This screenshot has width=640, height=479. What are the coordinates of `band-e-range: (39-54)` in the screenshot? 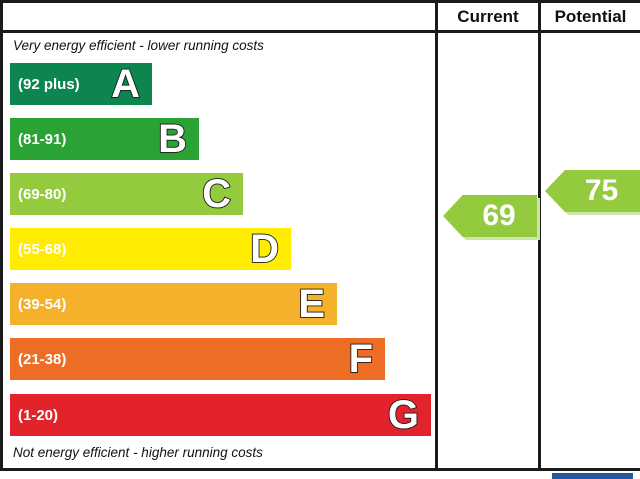 It's located at (42, 304).